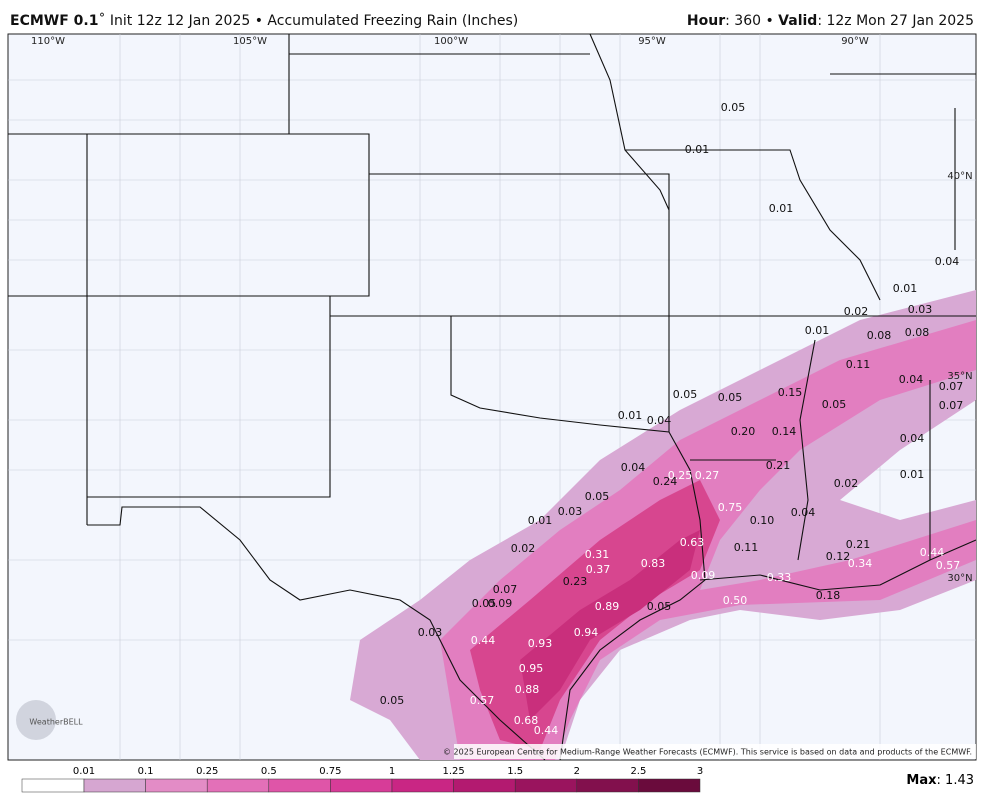  I want to click on credit-bg, so click(715, 751).